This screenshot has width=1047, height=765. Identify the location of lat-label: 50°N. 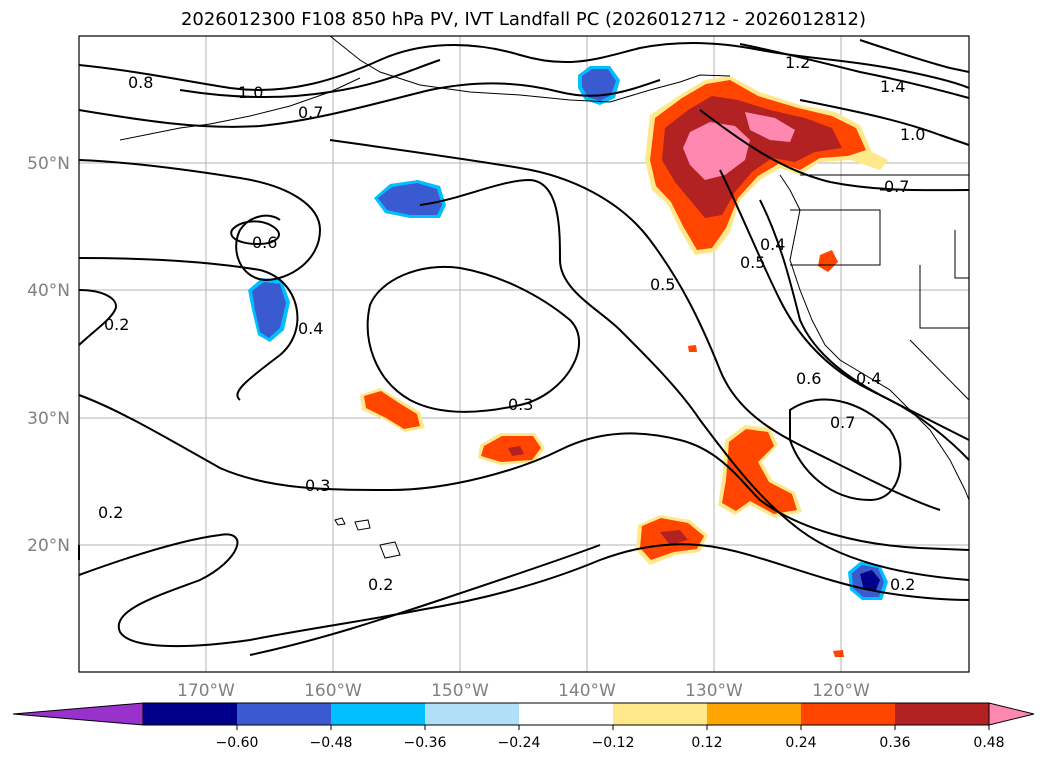
(48, 164).